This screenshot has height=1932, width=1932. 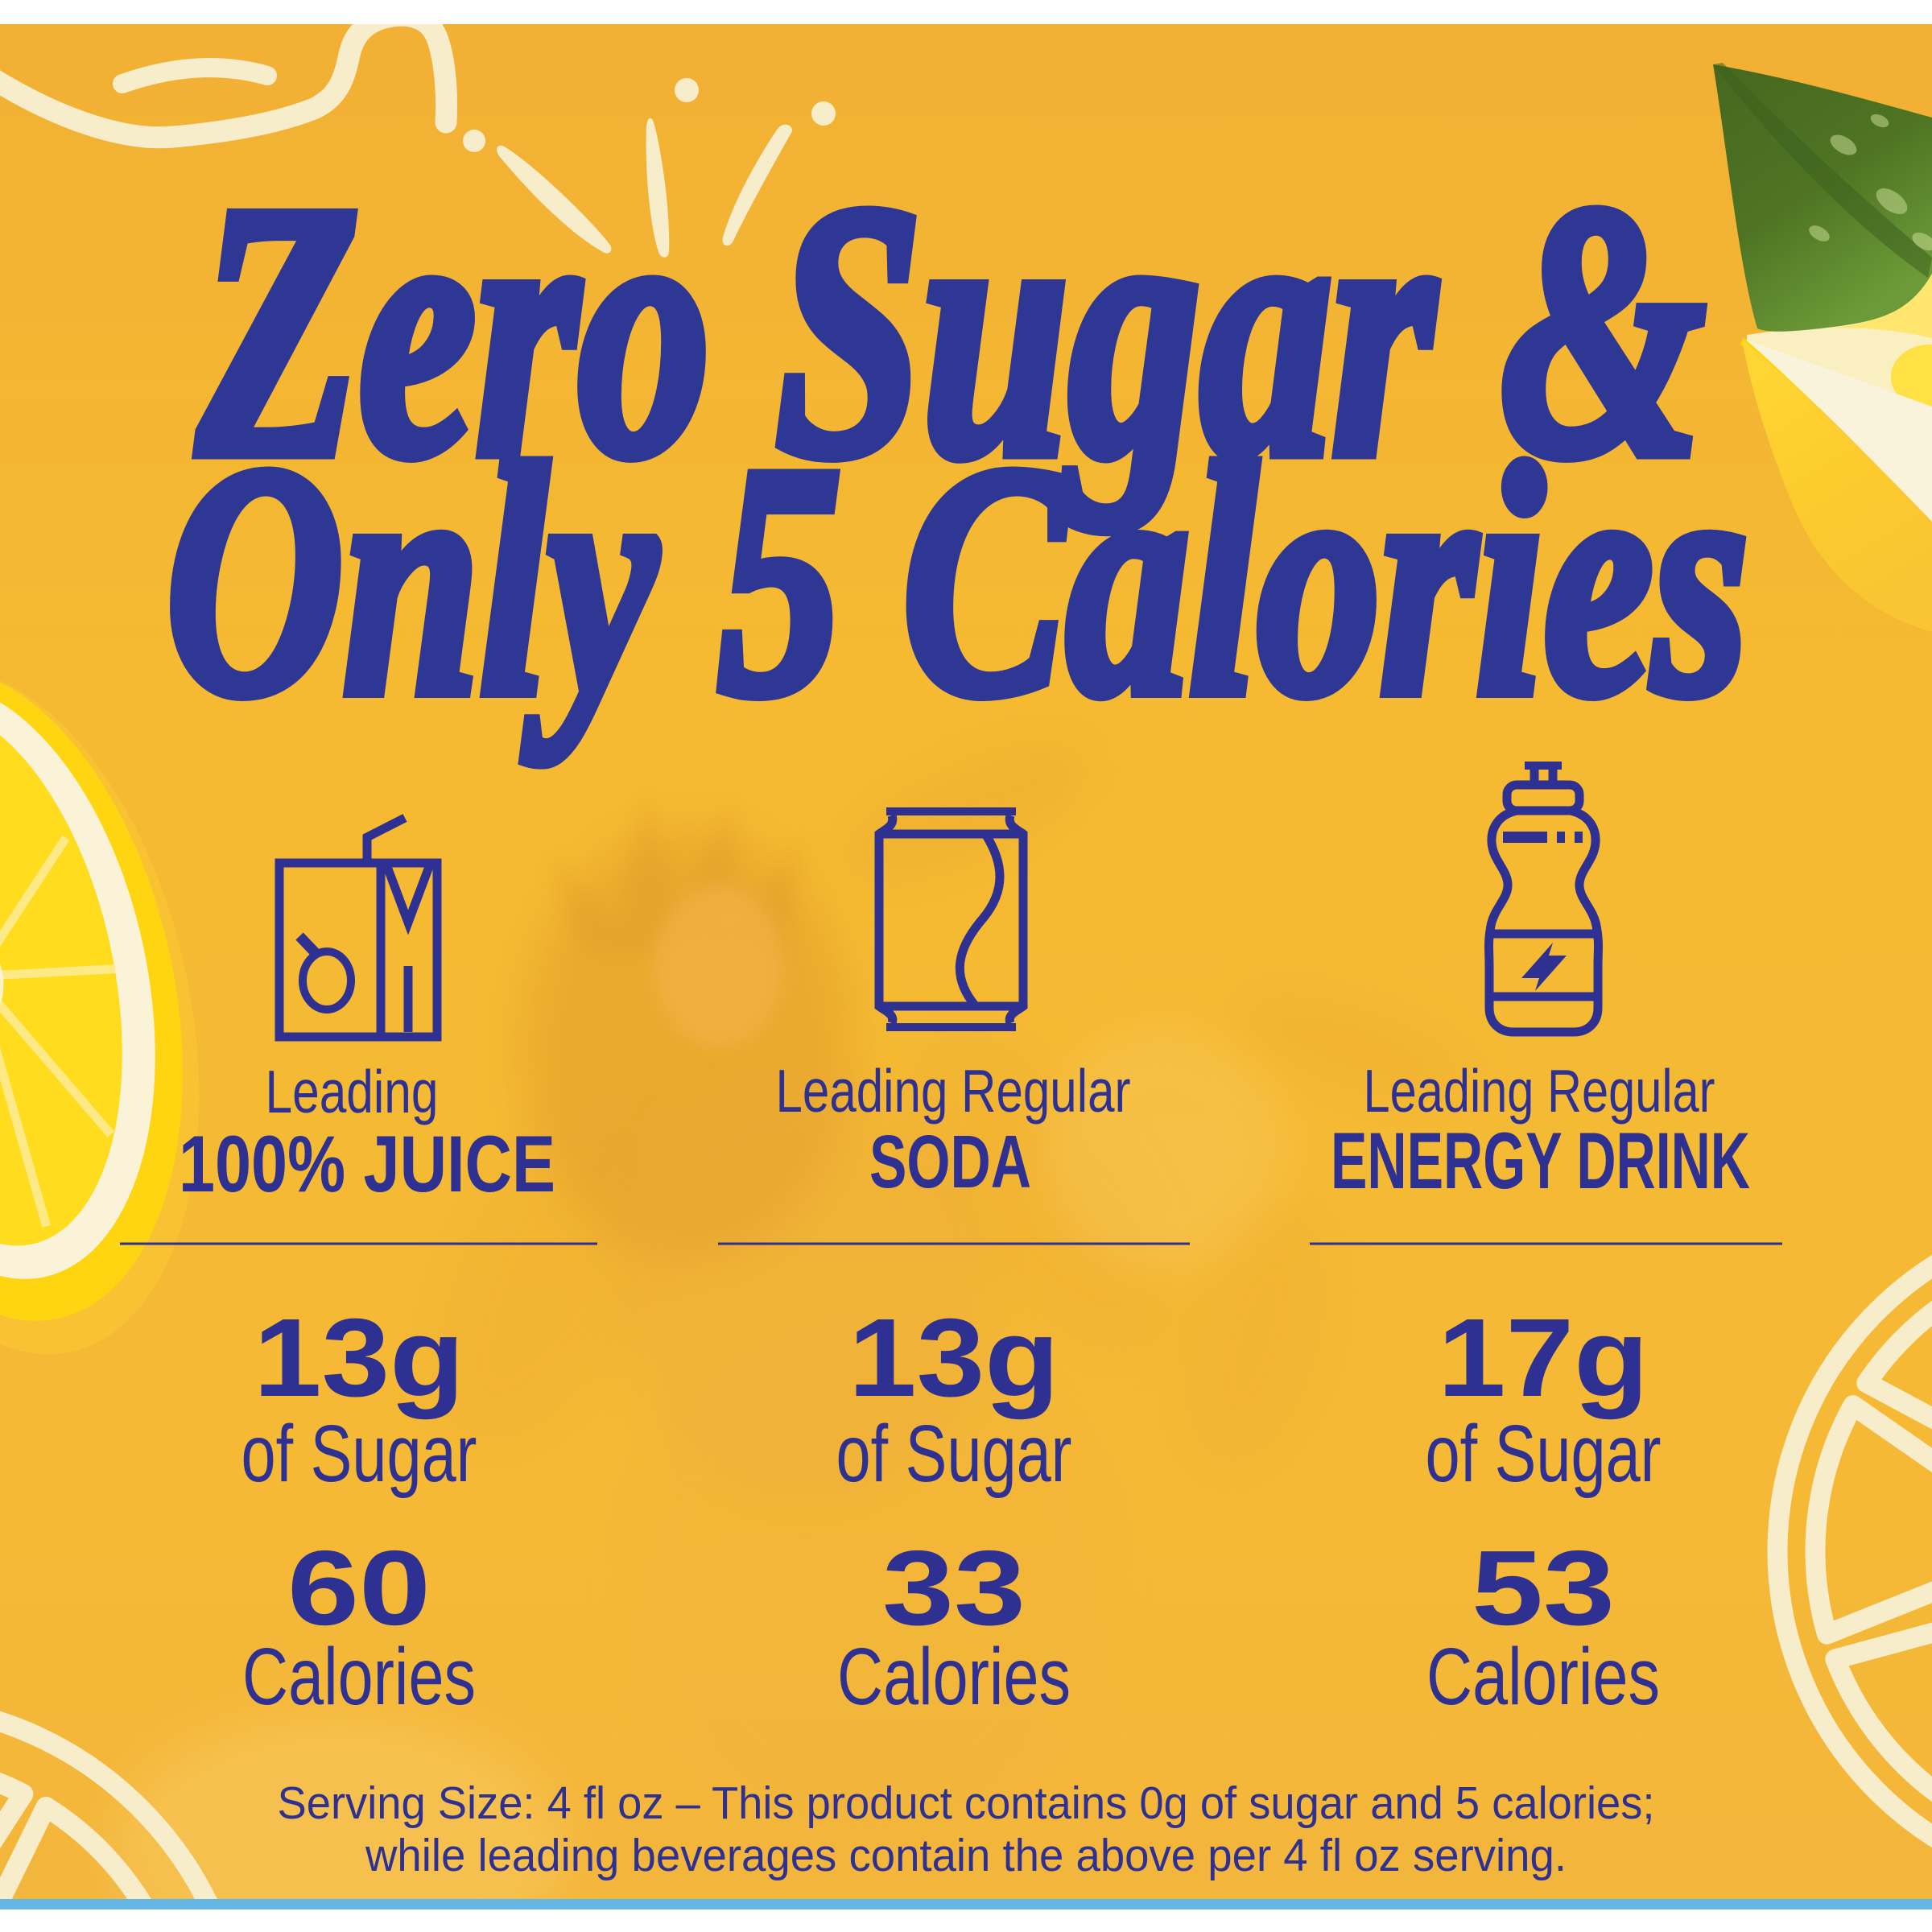 I want to click on svg-text: 60, so click(x=359, y=1588).